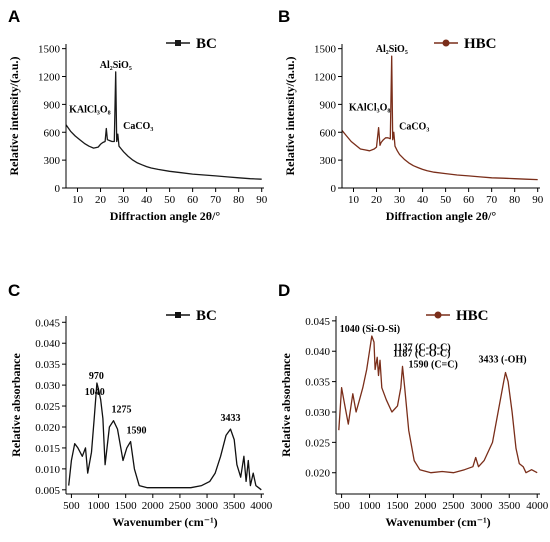  Describe the element at coordinates (370, 329) in the screenshot. I see `peak-annotation: 1040 (Si-O-Si)` at that location.